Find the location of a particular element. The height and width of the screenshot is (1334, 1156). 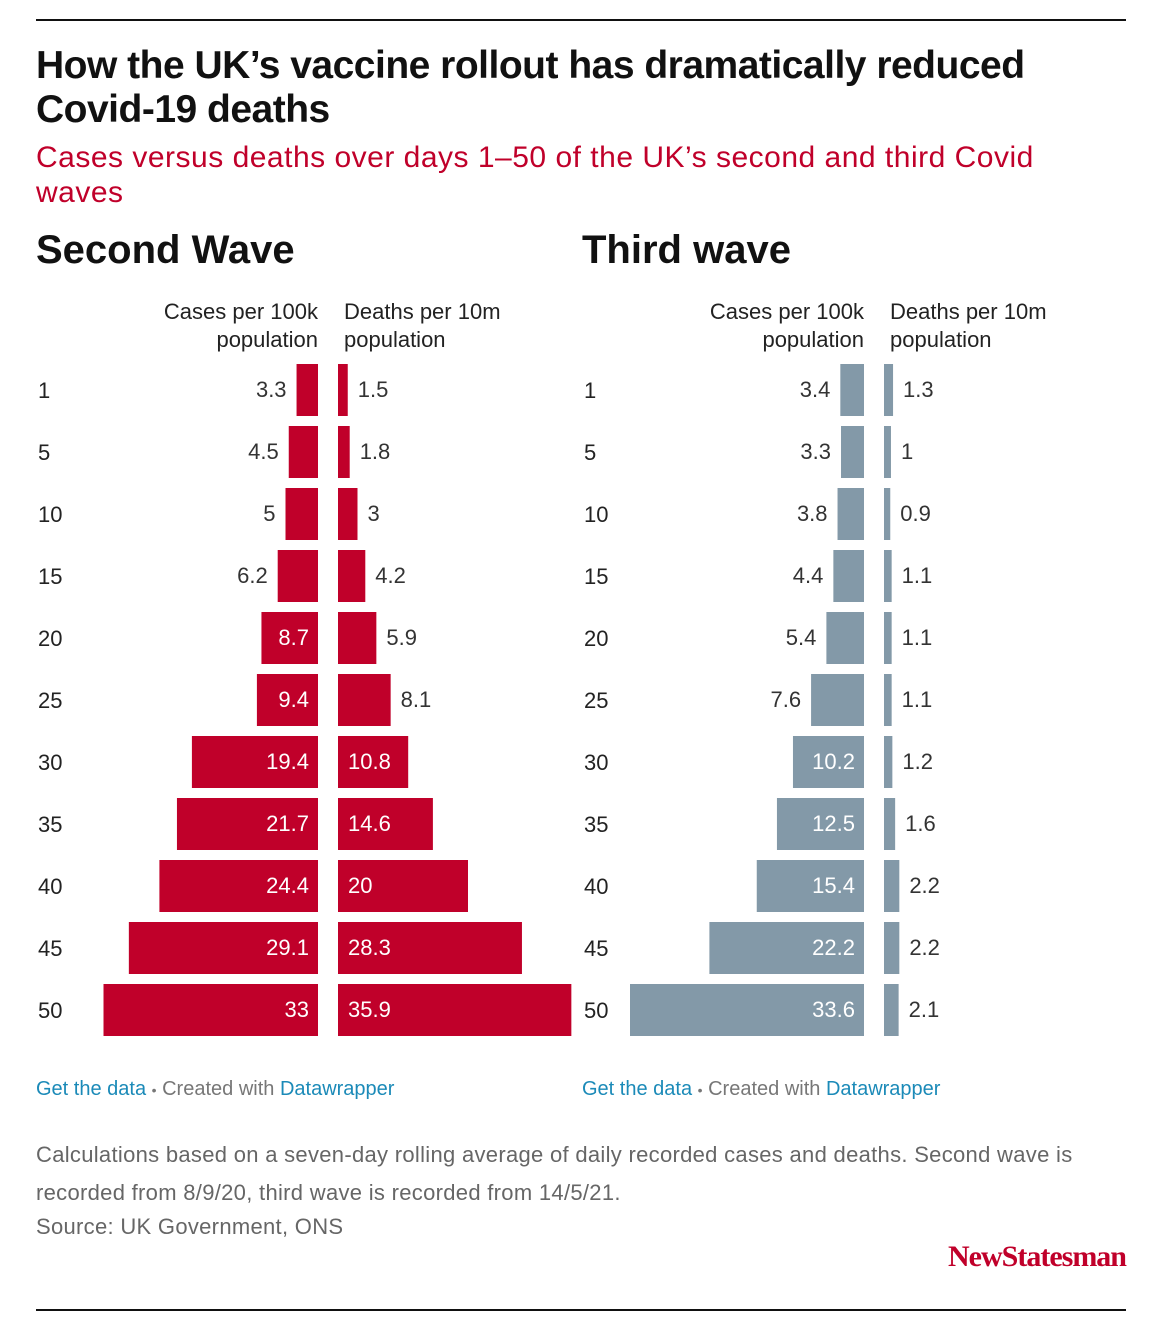

panel-title: Second Wave is located at coordinates (165, 250).